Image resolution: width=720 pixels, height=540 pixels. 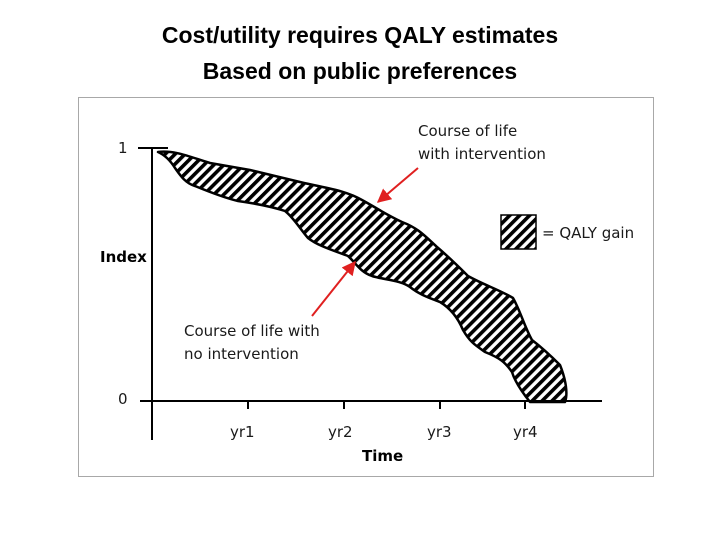 I want to click on legend-label: = QALY gain, so click(x=588, y=233).